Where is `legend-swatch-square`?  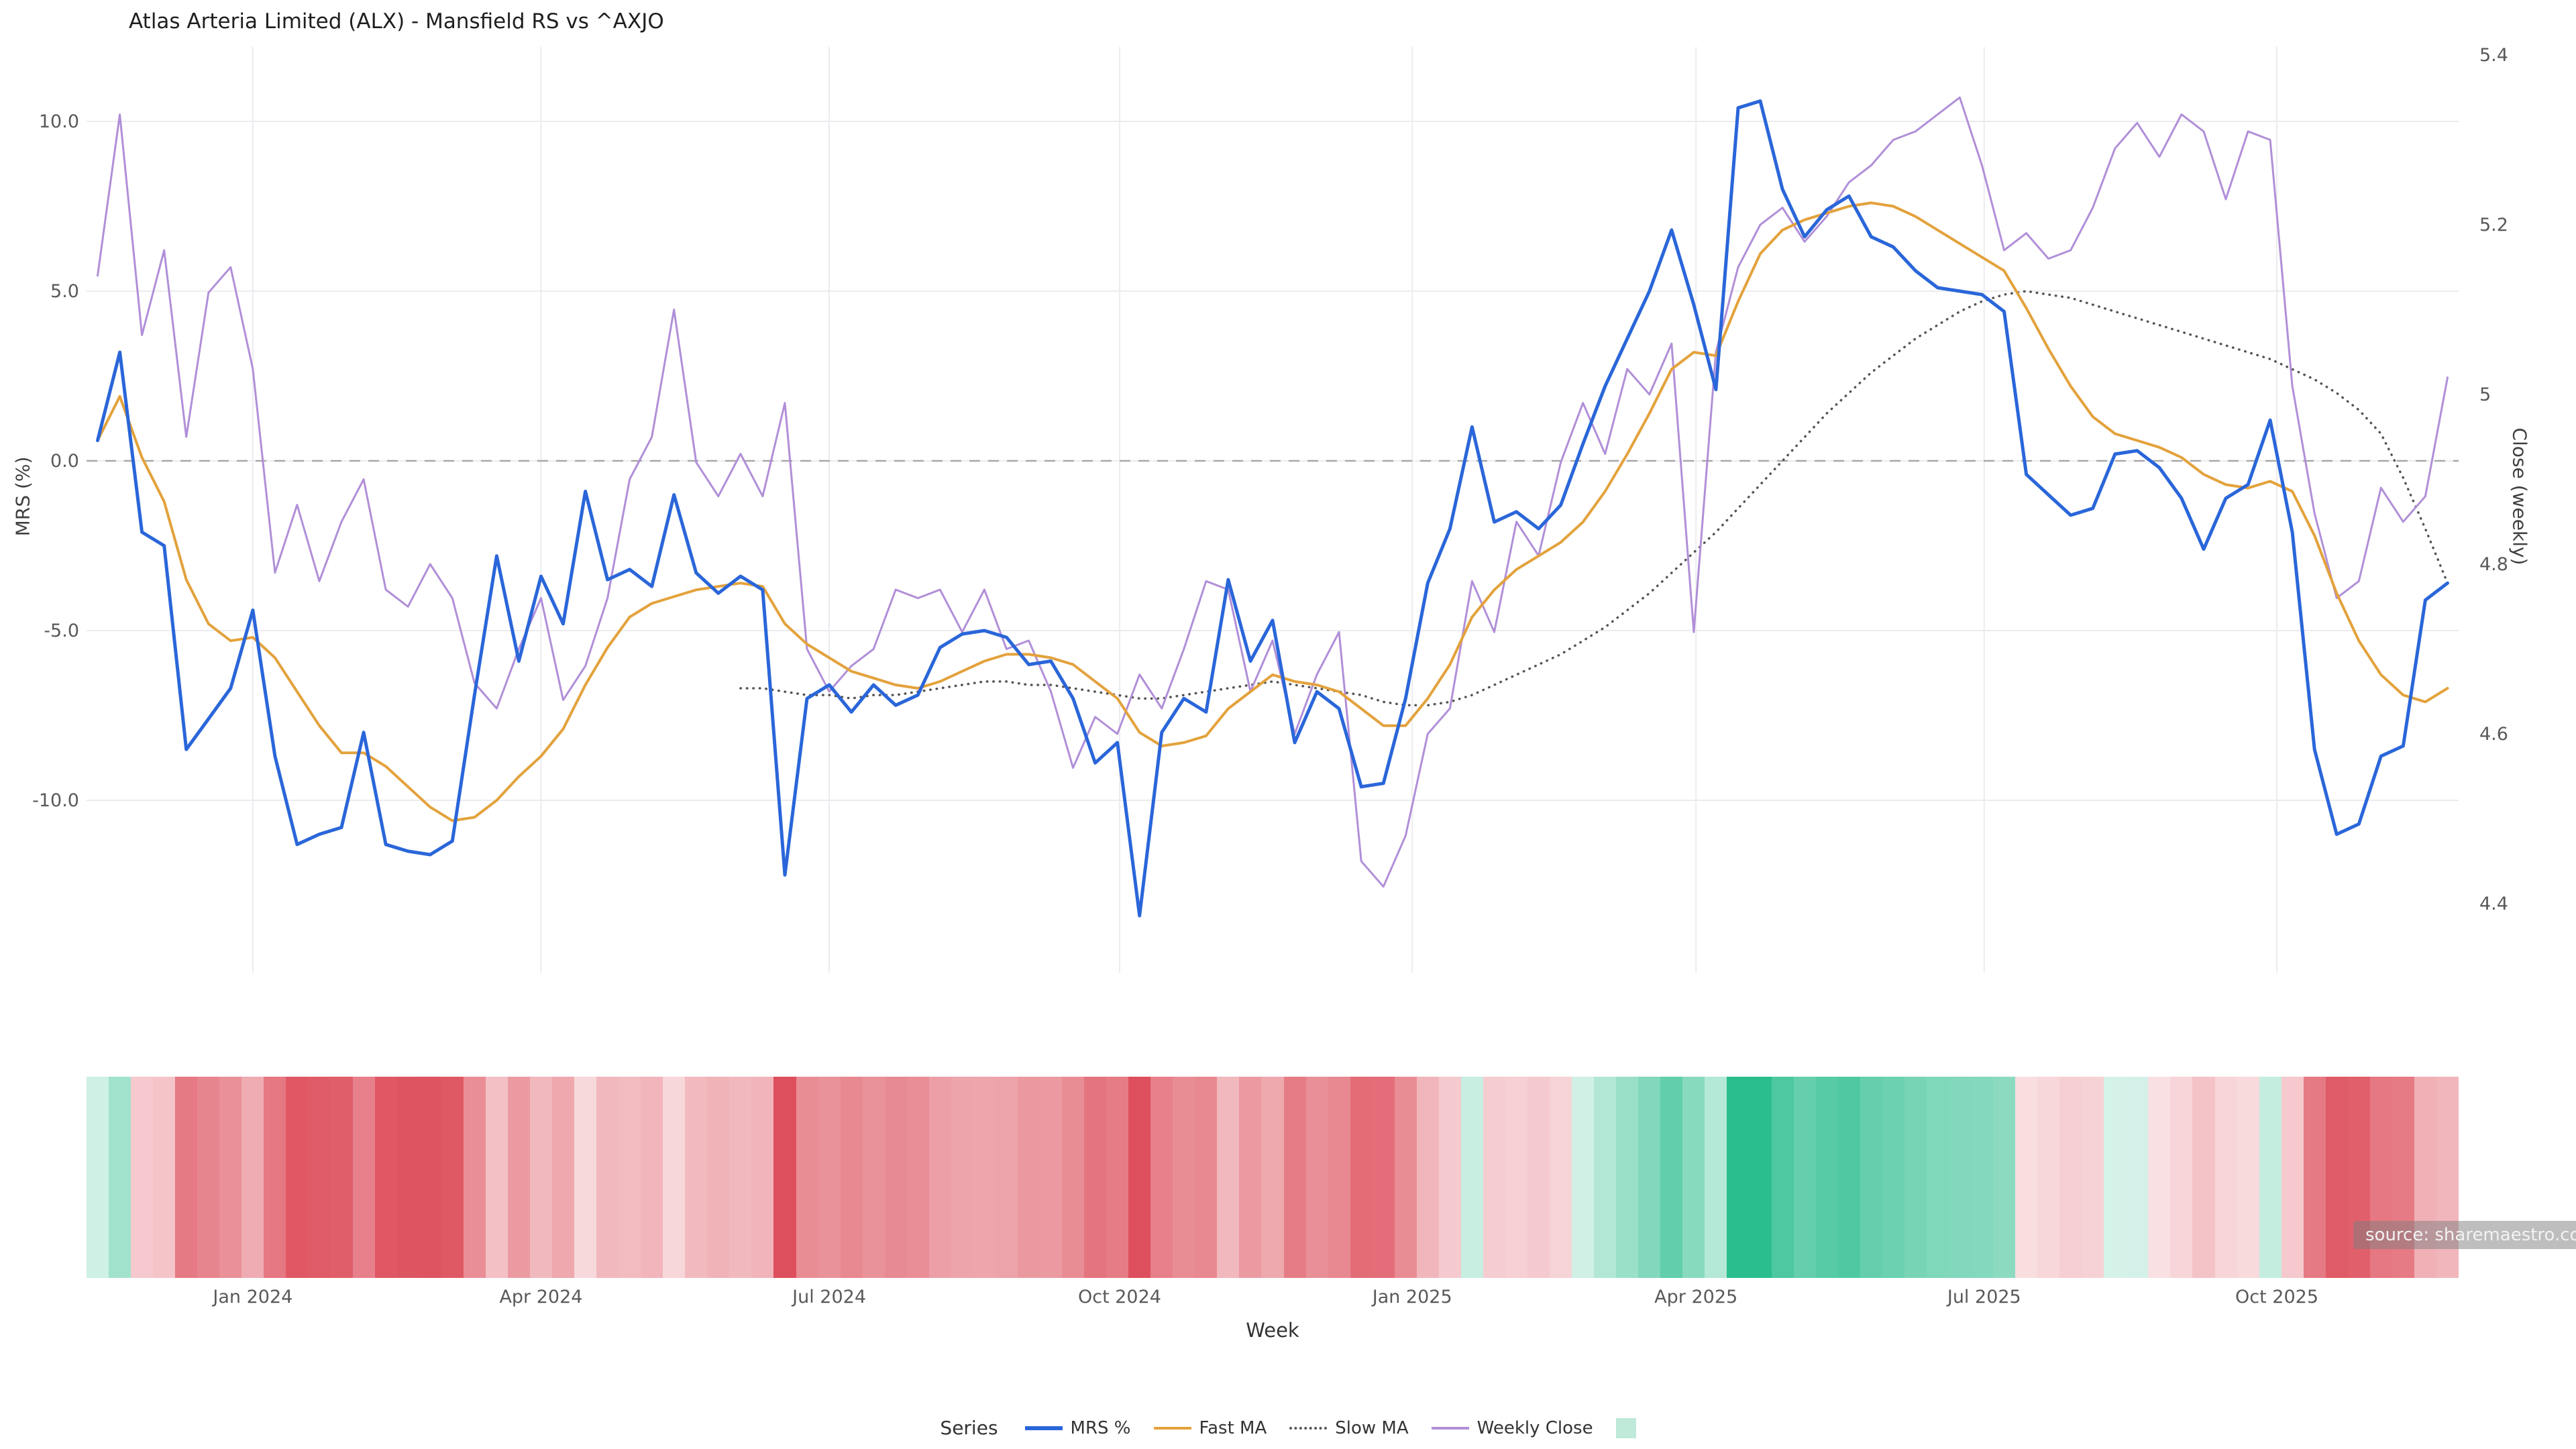
legend-swatch-square is located at coordinates (1625, 1427).